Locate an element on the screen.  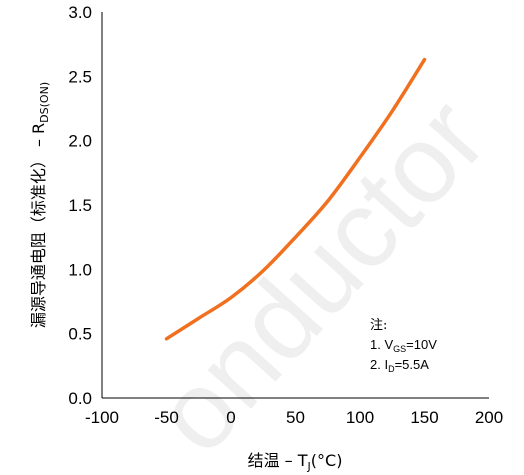
y-tick-labels: 0.0 0.5 1.0 1.5 2.0 2.5 3.0 is located at coordinates (80, 205).